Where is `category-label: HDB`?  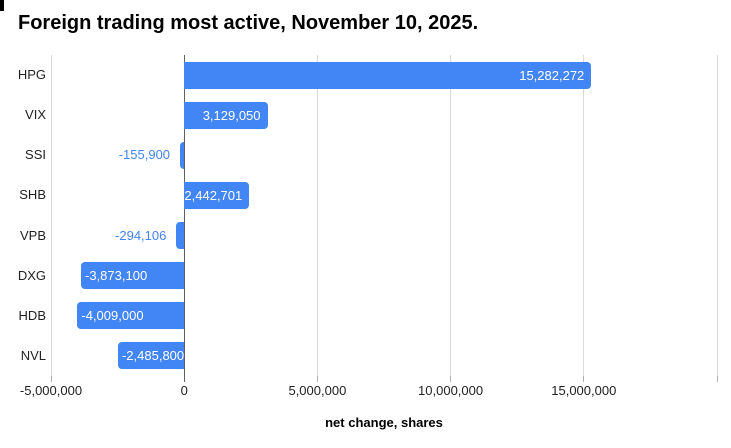
category-label: HDB is located at coordinates (32, 315).